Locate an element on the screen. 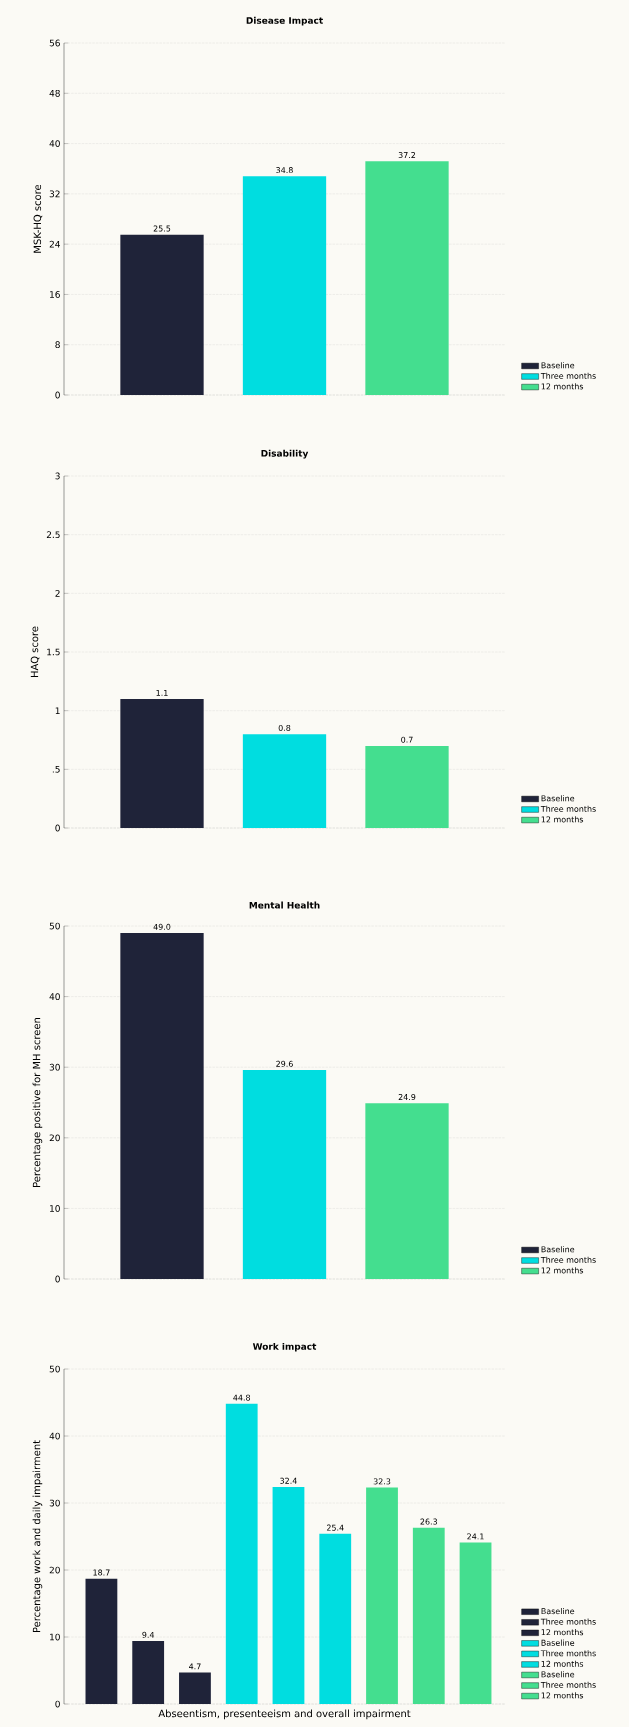 The image size is (629, 1727). y-axis-title: MSK-HQ score is located at coordinates (38, 218).